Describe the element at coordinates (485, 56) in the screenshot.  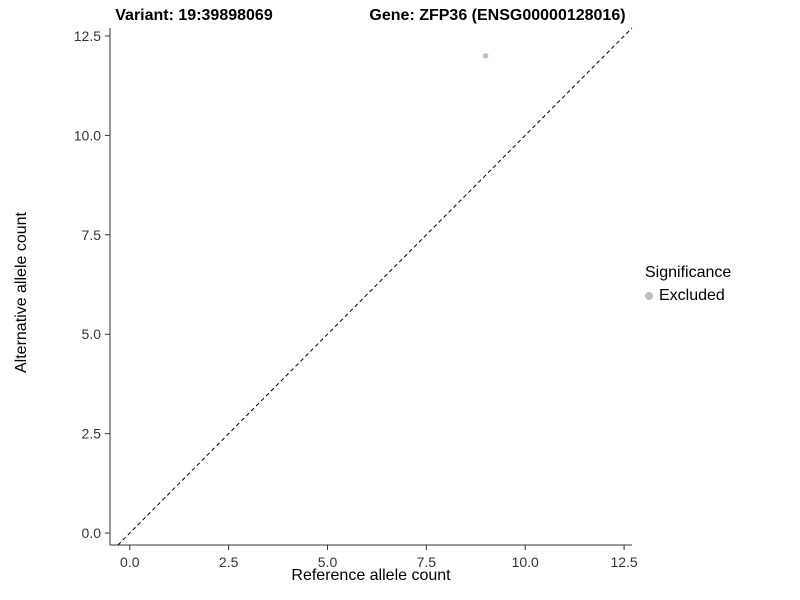
I see `data-point` at that location.